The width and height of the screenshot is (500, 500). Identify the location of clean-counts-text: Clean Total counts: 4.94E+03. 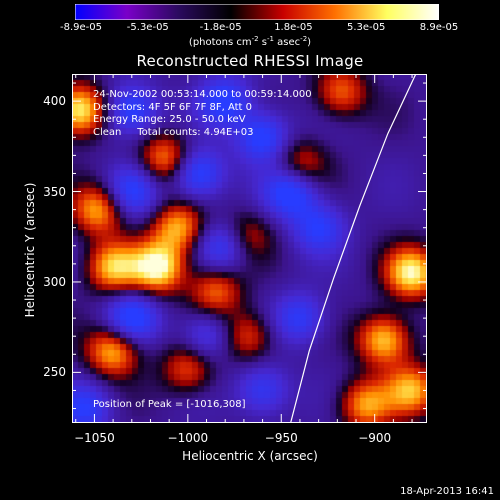
(173, 132).